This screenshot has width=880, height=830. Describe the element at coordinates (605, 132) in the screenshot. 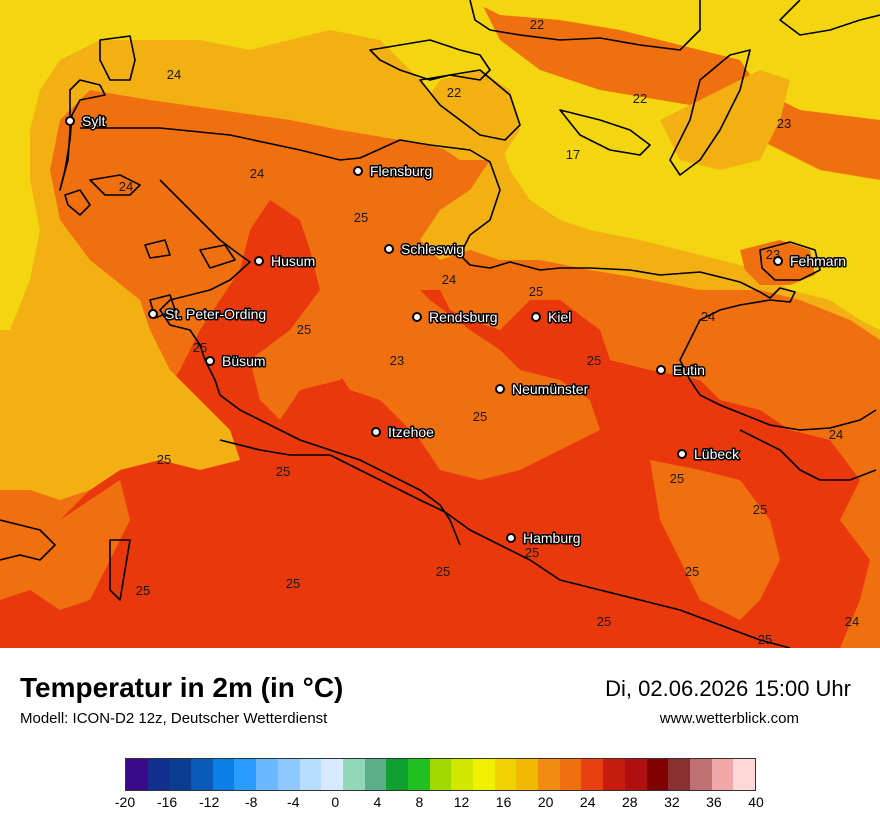

I see `coast-langeland` at that location.